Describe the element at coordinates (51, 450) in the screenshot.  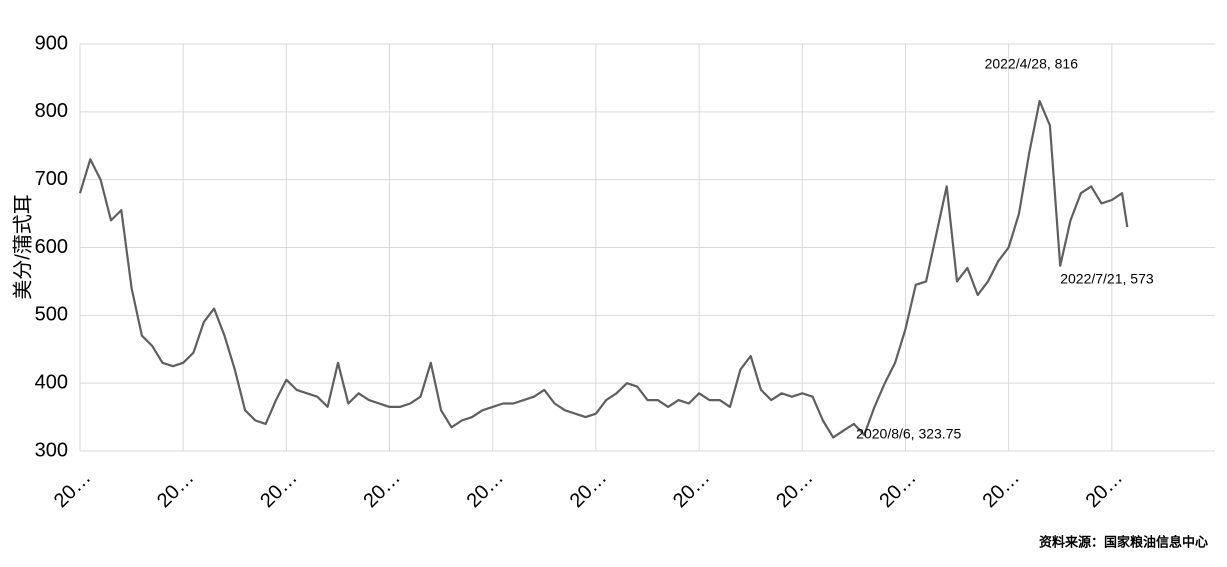
I see `y-tick-label: 300` at that location.